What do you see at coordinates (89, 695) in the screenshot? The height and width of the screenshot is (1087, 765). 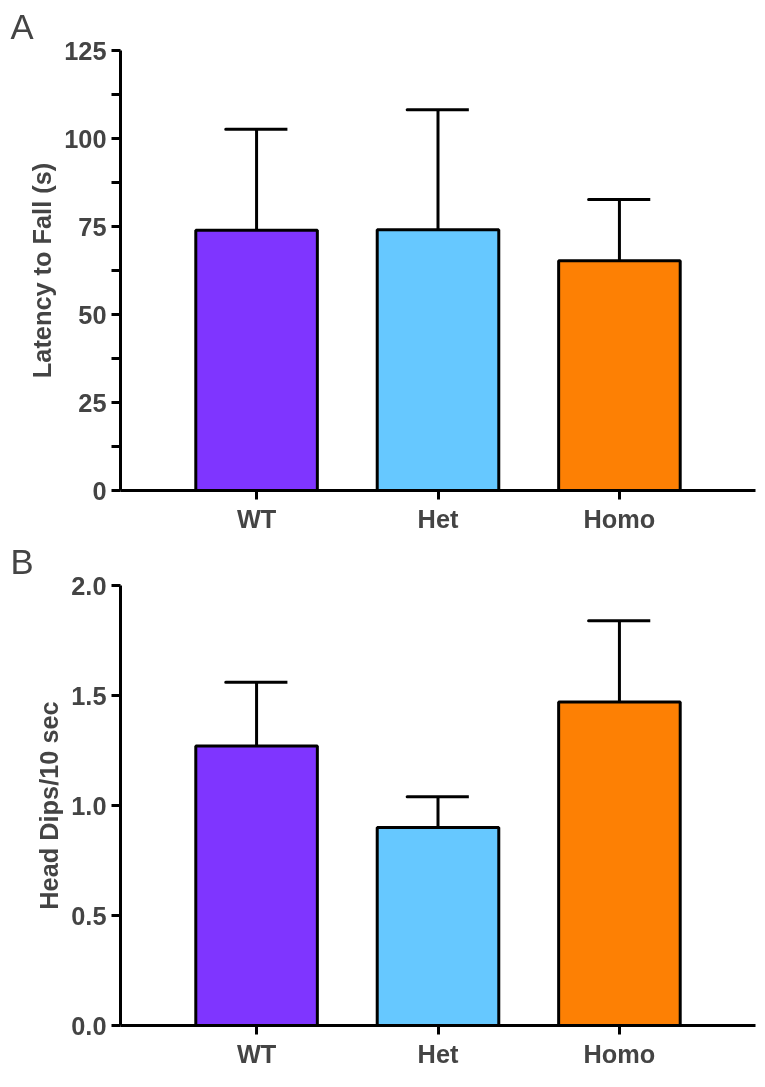 I see `y-tick-label: 1.5` at bounding box center [89, 695].